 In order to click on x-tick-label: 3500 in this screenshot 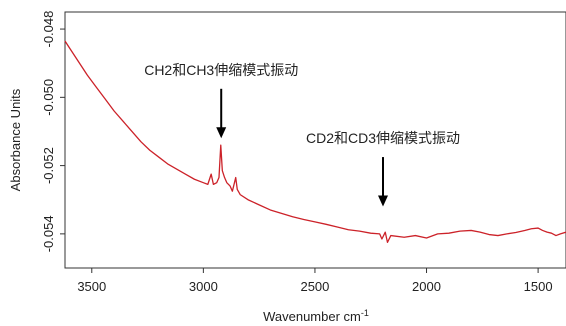, I will do `click(91, 286)`.